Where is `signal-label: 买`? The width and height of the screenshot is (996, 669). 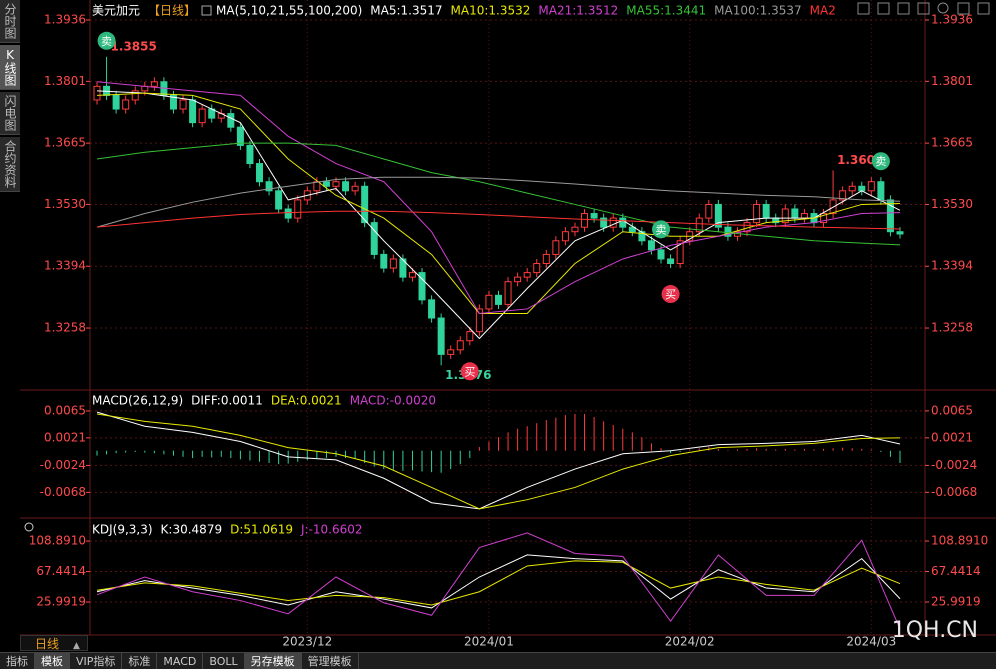
signal-label: 买 is located at coordinates (469, 371).